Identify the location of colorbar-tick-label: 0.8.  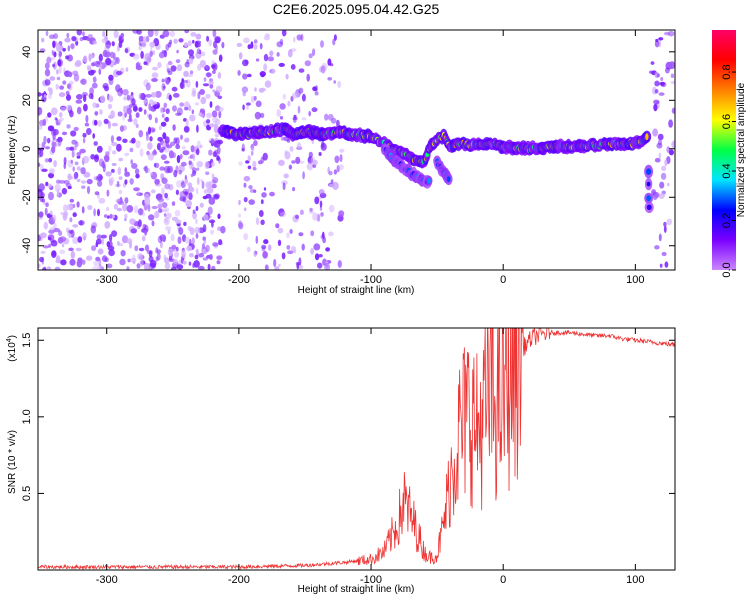
(727, 71).